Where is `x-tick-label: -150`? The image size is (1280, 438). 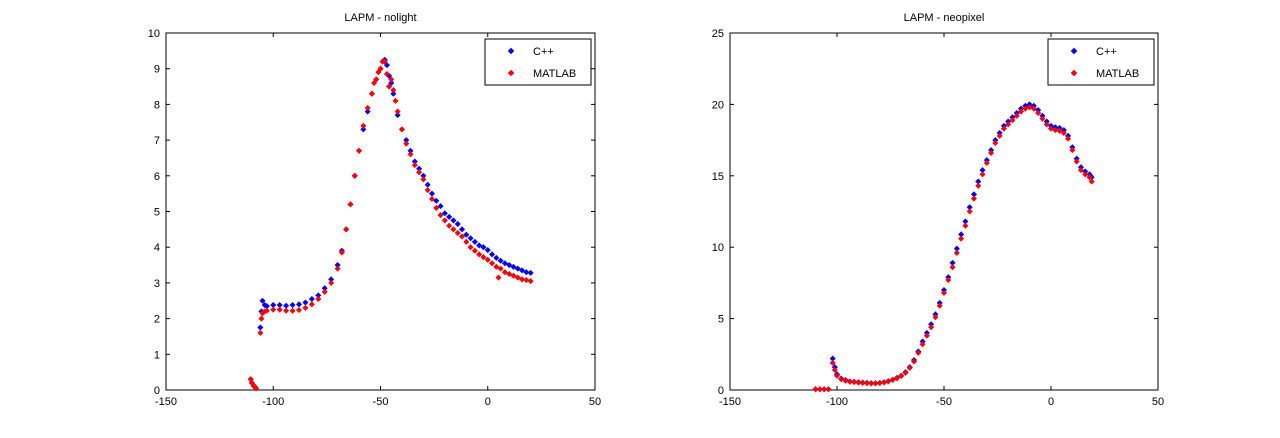 x-tick-label: -150 is located at coordinates (730, 402).